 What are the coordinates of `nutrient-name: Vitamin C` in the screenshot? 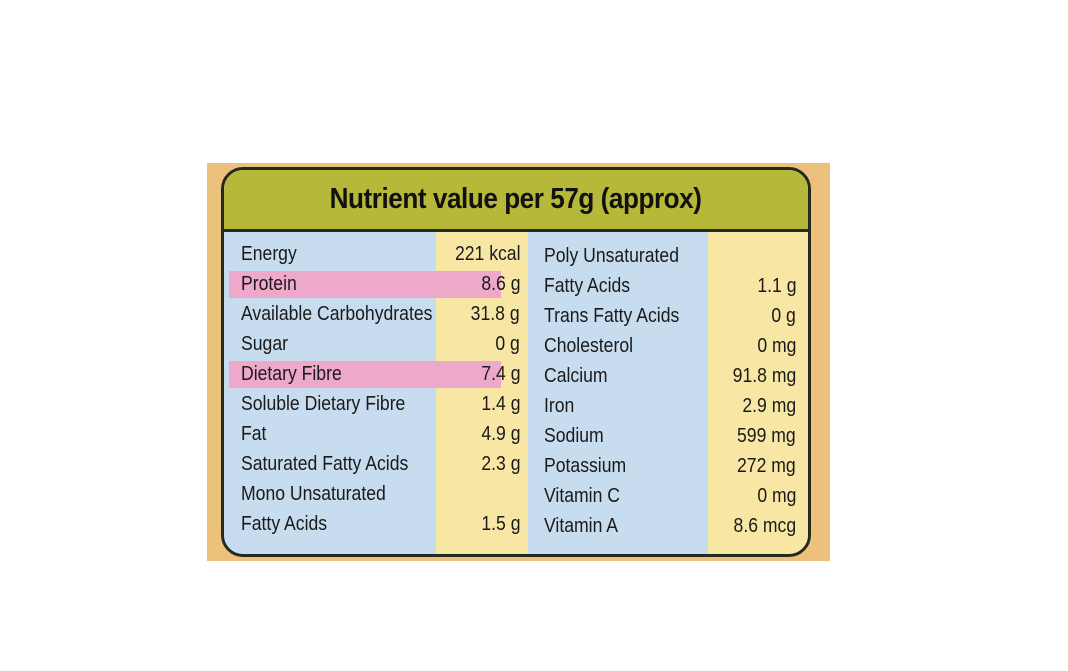 It's located at (582, 496).